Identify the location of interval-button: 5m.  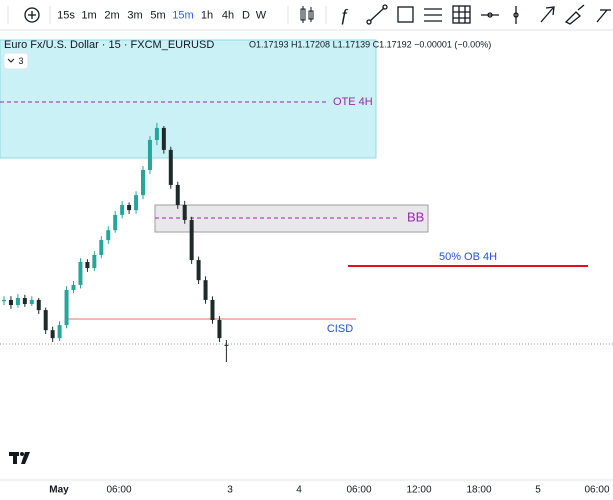
(157, 15).